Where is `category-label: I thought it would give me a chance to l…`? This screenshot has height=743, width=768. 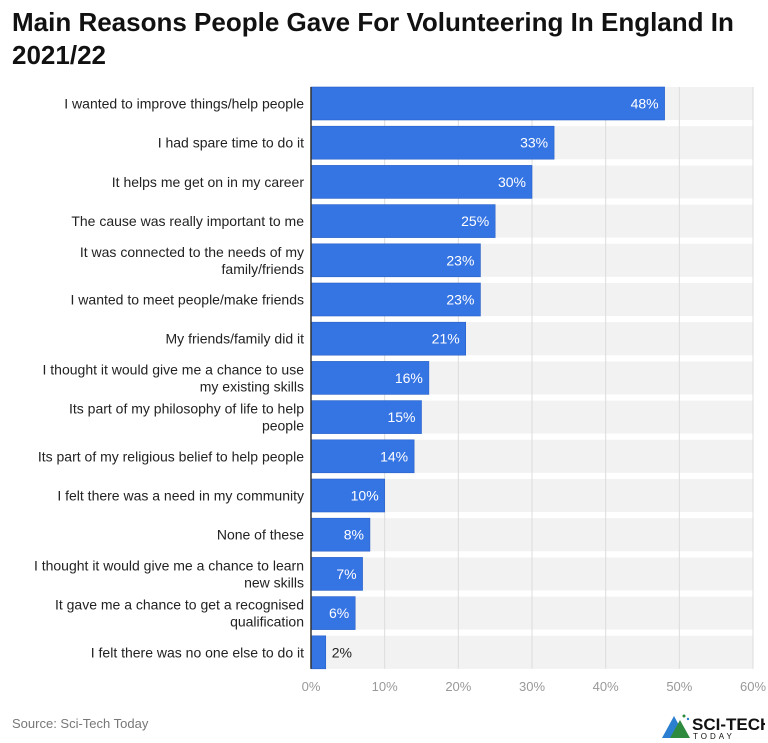 category-label: I thought it would give me a chance to l… is located at coordinates (169, 565).